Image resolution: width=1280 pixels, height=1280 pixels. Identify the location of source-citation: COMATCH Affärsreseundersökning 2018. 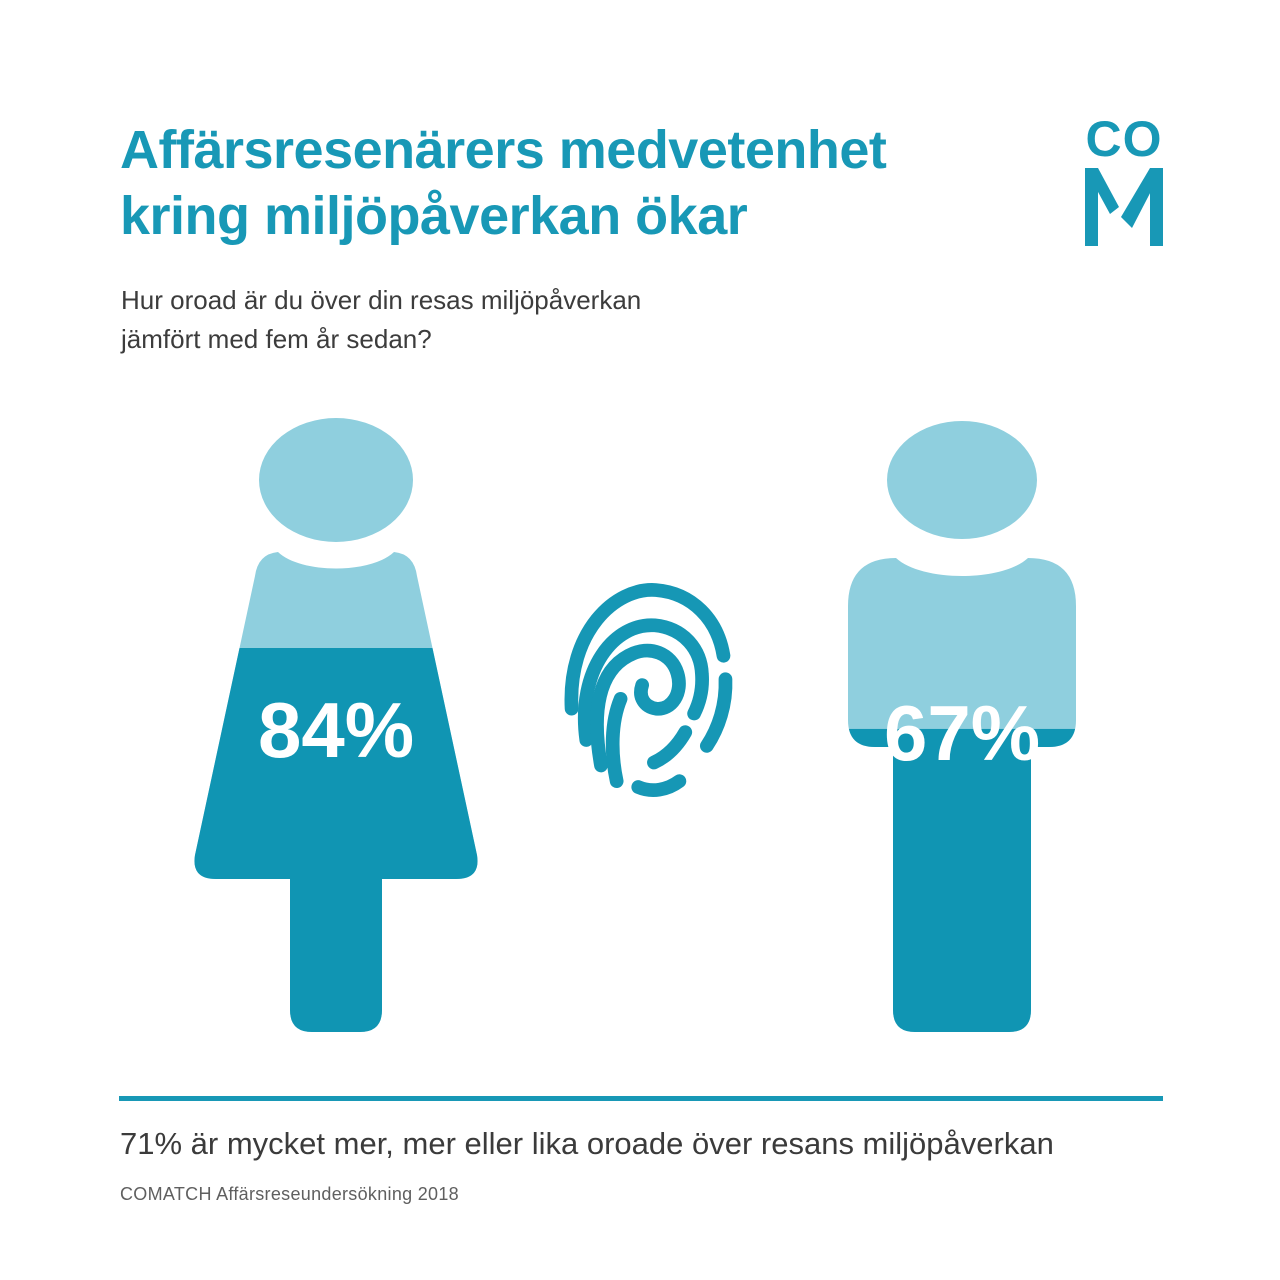
(289, 1194).